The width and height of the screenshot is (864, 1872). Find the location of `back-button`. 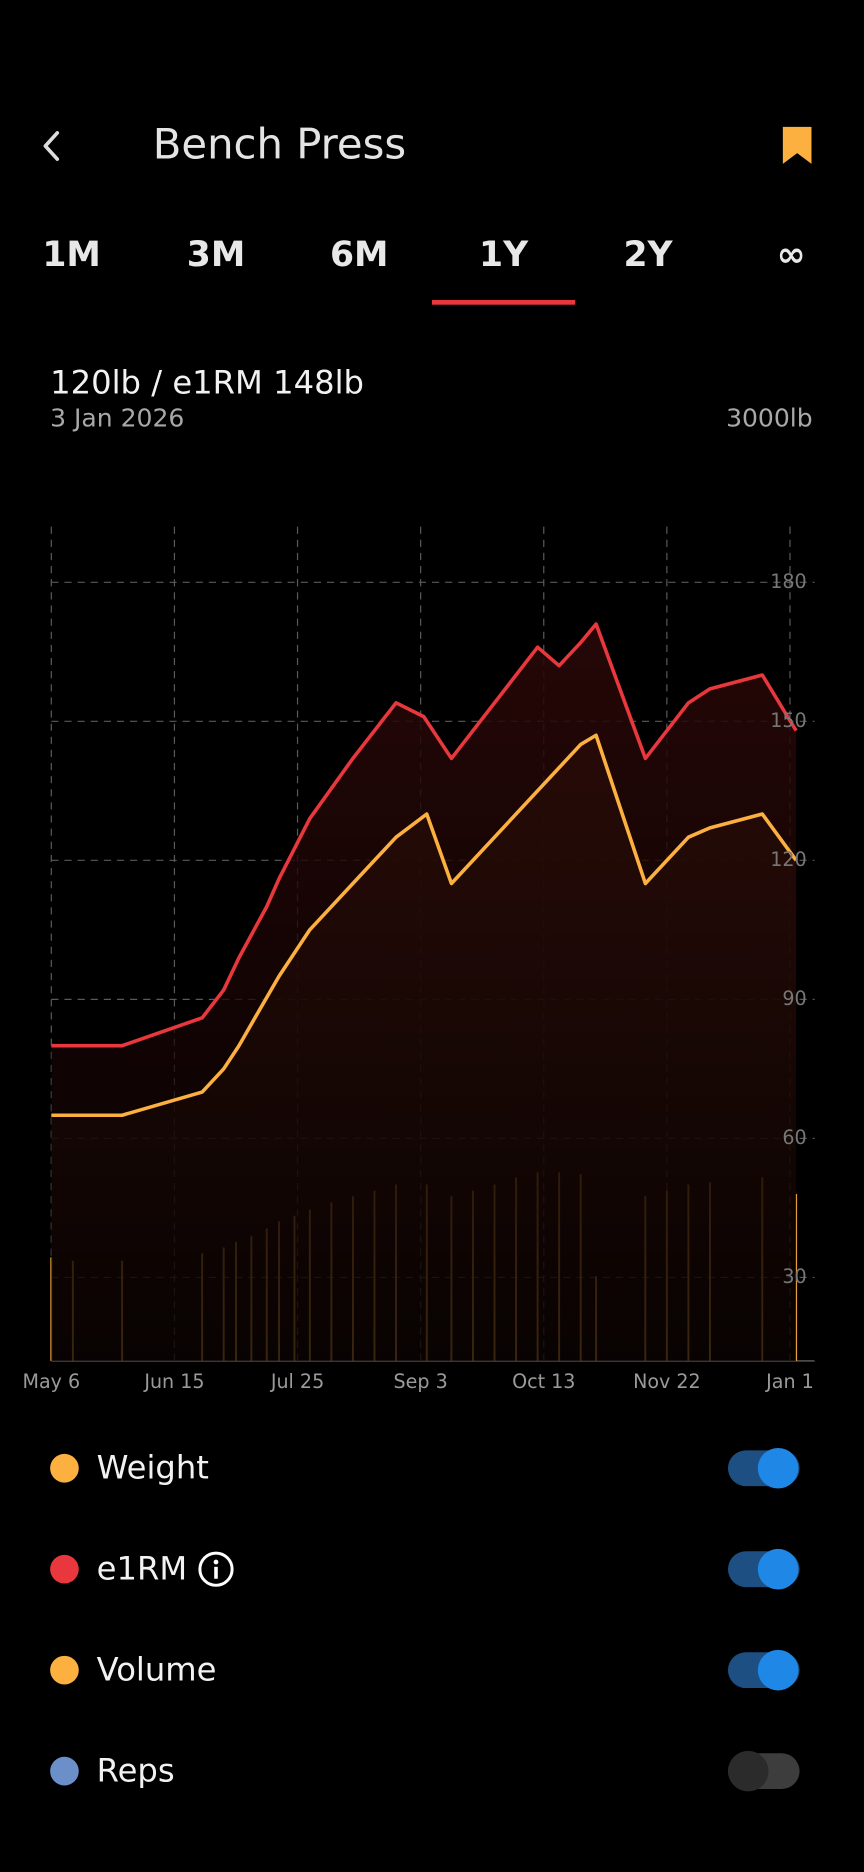

back-button is located at coordinates (51, 146).